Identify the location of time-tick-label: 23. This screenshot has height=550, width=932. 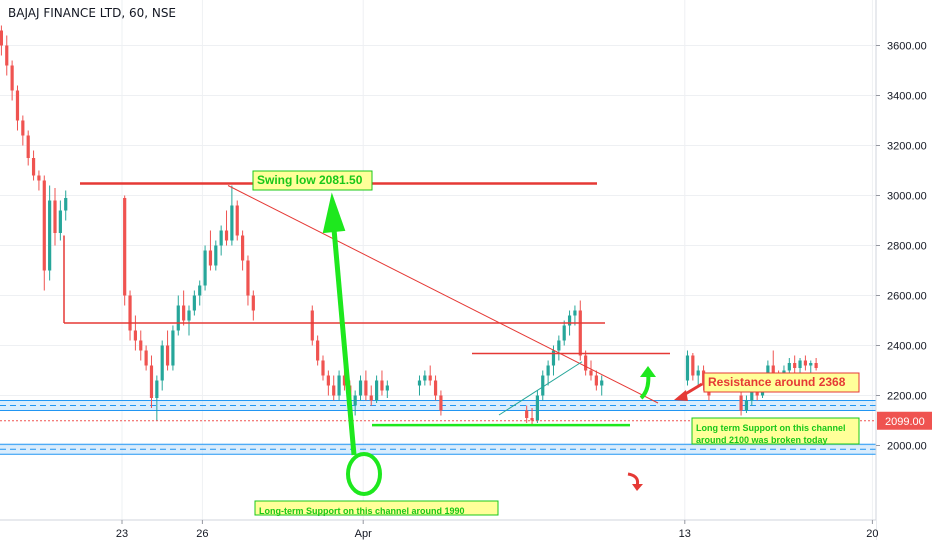
(122, 534).